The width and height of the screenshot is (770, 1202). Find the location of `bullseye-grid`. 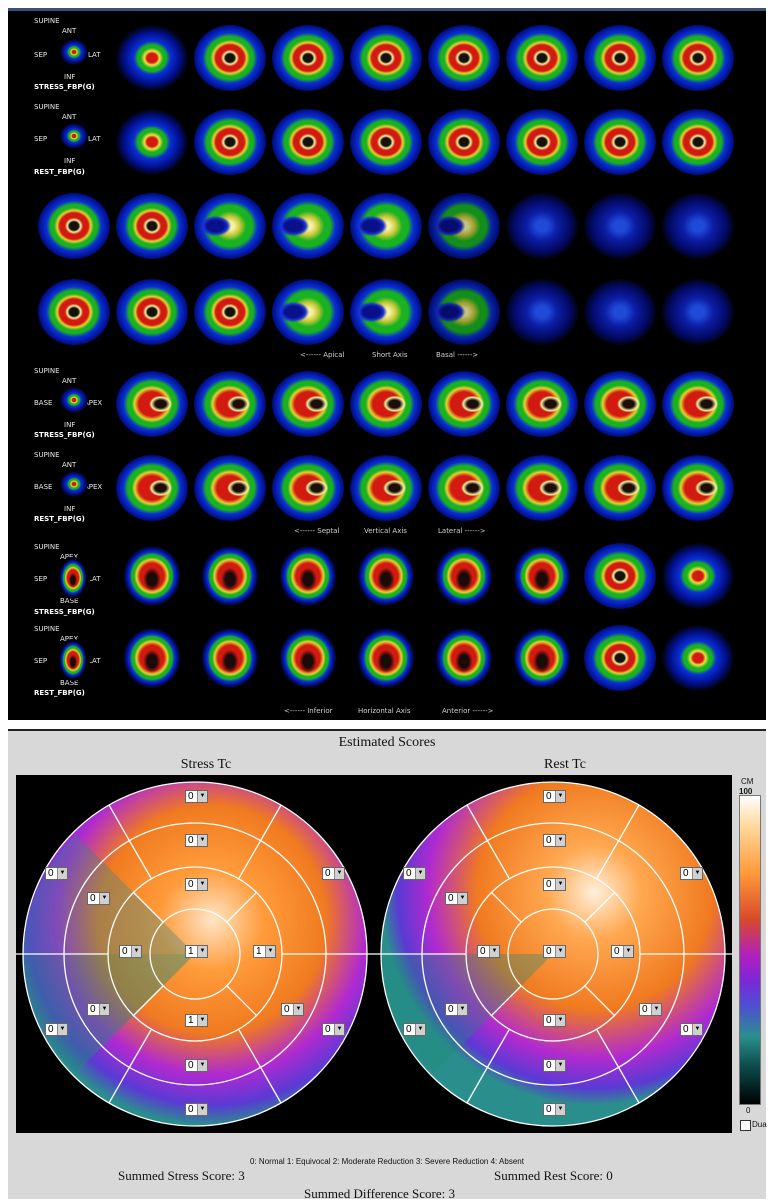

bullseye-grid is located at coordinates (553, 954).